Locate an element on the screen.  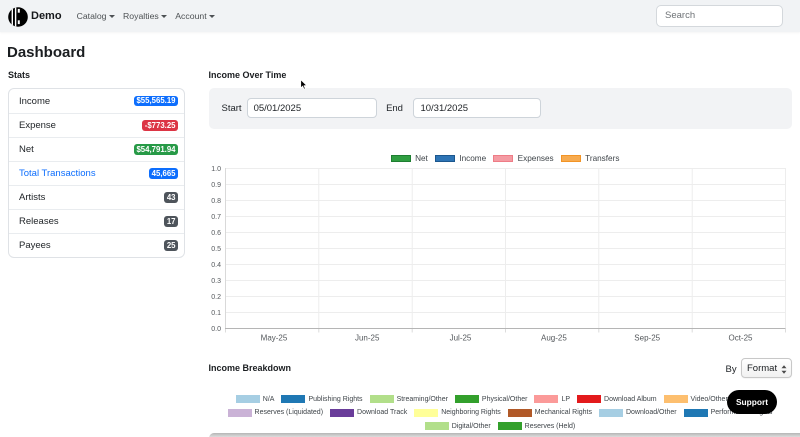
svg-text: 0.6 is located at coordinates (216, 233).